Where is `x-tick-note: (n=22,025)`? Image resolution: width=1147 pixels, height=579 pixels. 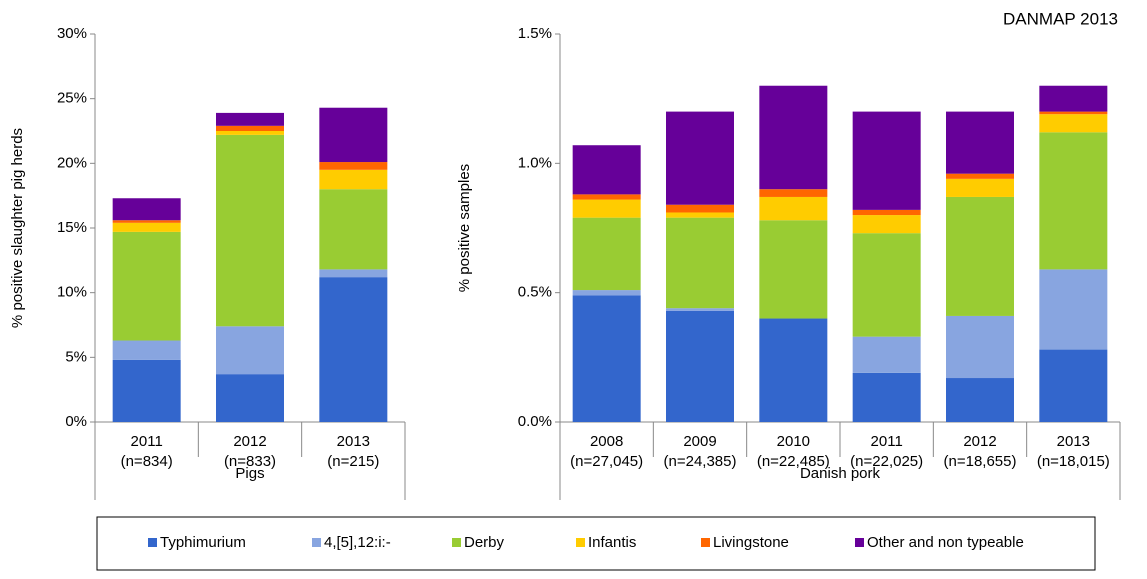 x-tick-note: (n=22,025) is located at coordinates (886, 461).